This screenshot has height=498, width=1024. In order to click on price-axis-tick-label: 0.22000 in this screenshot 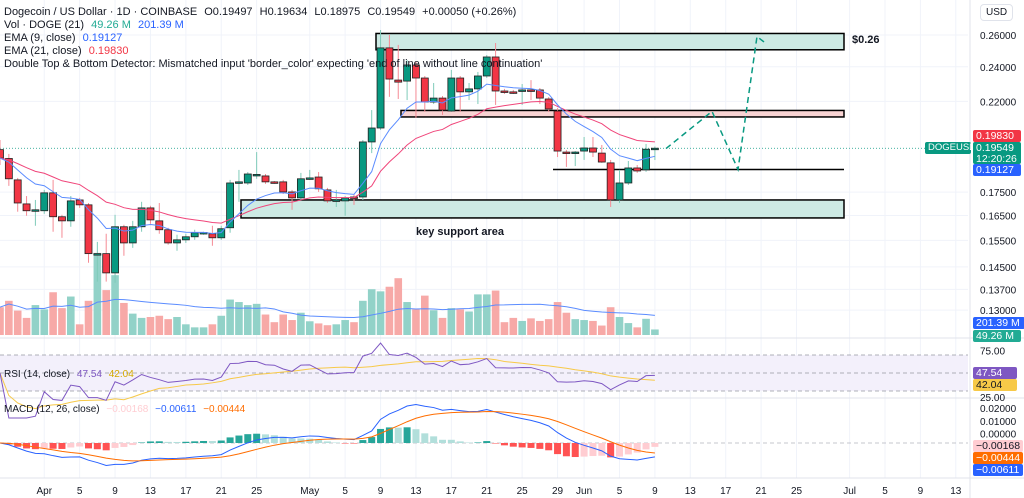, I will do `click(998, 102)`.